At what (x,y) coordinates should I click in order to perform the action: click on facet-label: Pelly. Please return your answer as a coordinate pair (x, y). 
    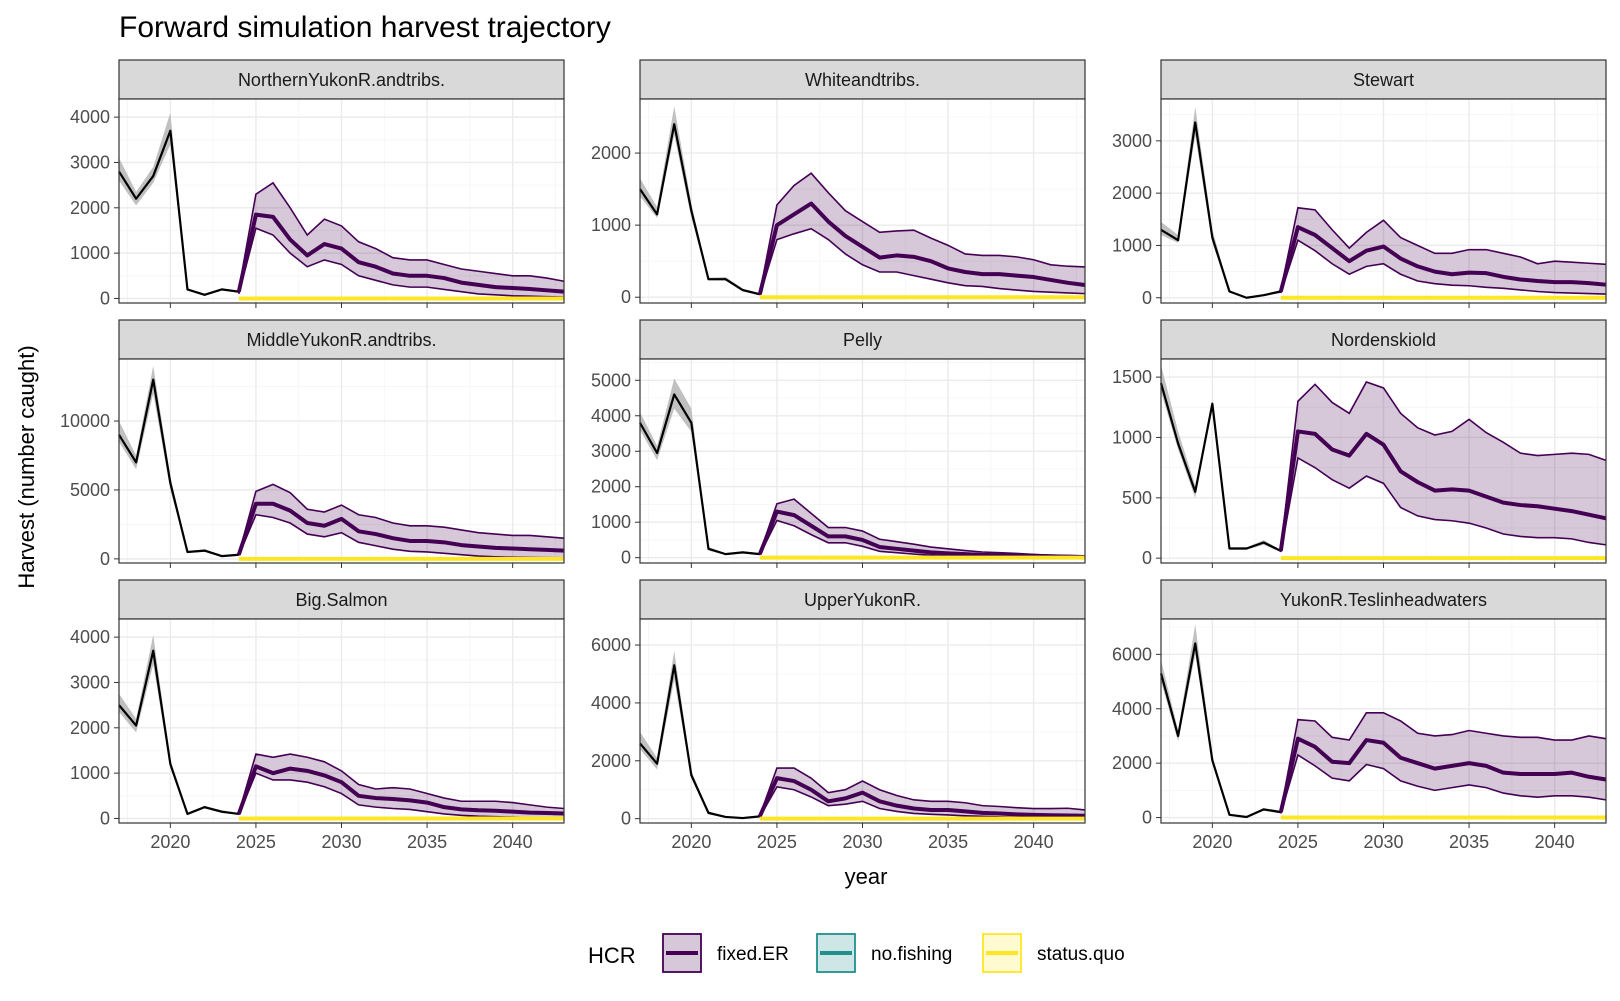
    Looking at the image, I should click on (862, 340).